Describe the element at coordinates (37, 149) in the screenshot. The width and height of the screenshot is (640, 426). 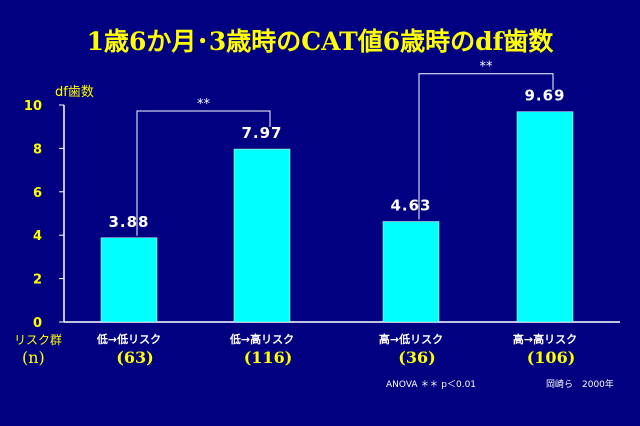
I see `y-tick-label: 8` at that location.